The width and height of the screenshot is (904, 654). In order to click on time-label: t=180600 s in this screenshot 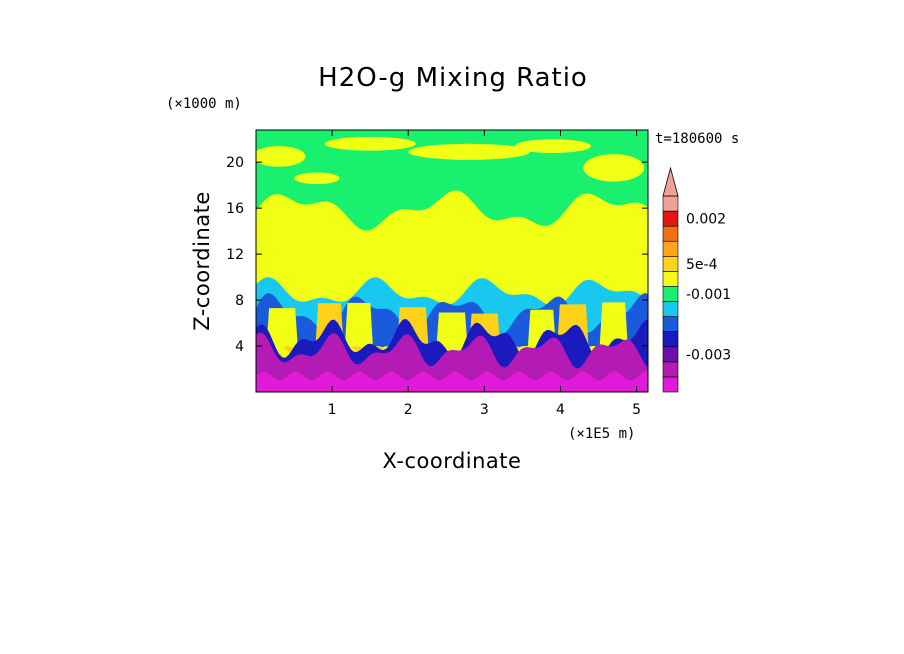, I will do `click(697, 139)`.